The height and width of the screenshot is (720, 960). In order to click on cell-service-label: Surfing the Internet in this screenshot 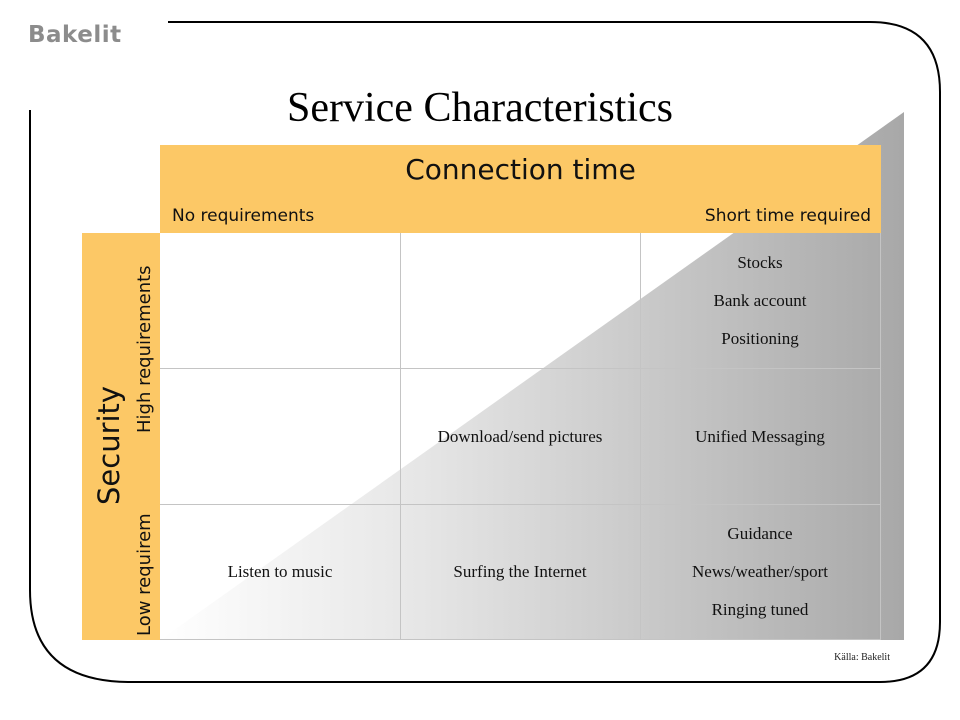, I will do `click(520, 572)`.